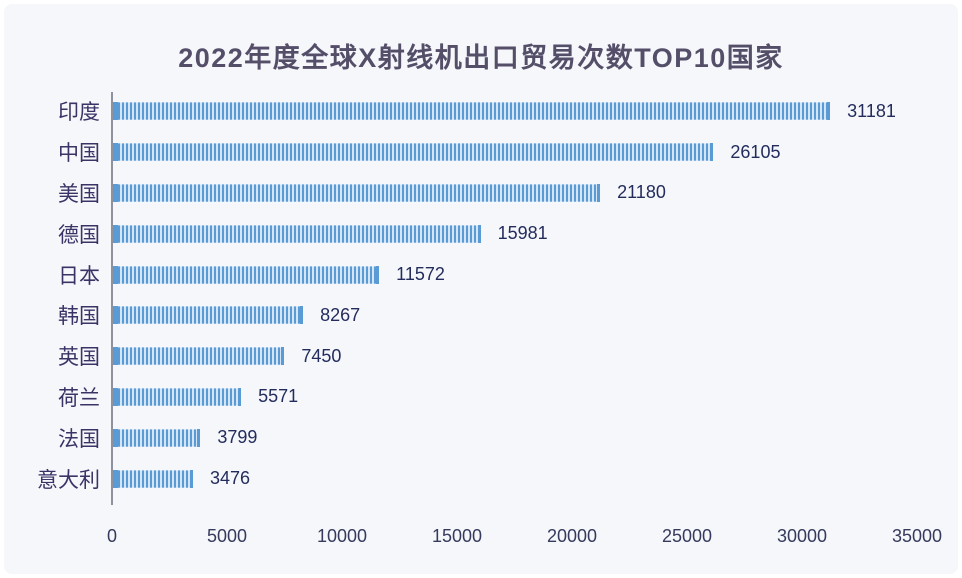 The width and height of the screenshot is (962, 578). I want to click on bar-row: 中国 26105, so click(481, 152).